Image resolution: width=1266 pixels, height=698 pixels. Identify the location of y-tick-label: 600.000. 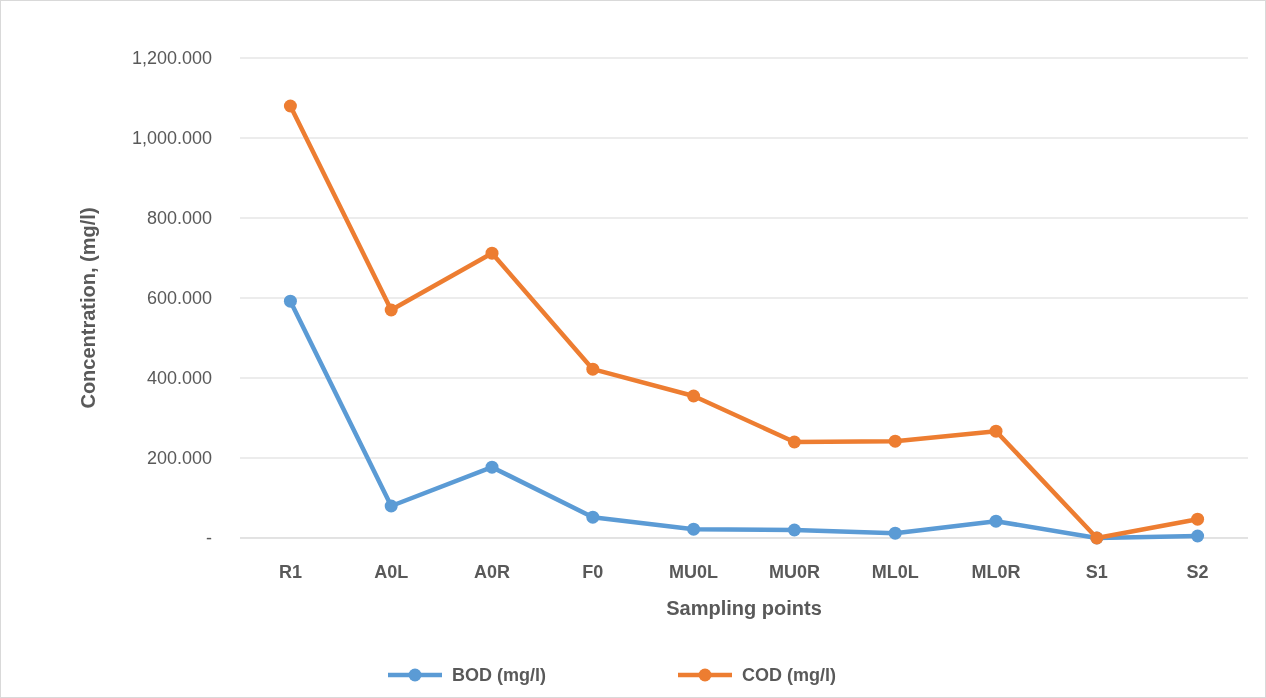
(179, 298).